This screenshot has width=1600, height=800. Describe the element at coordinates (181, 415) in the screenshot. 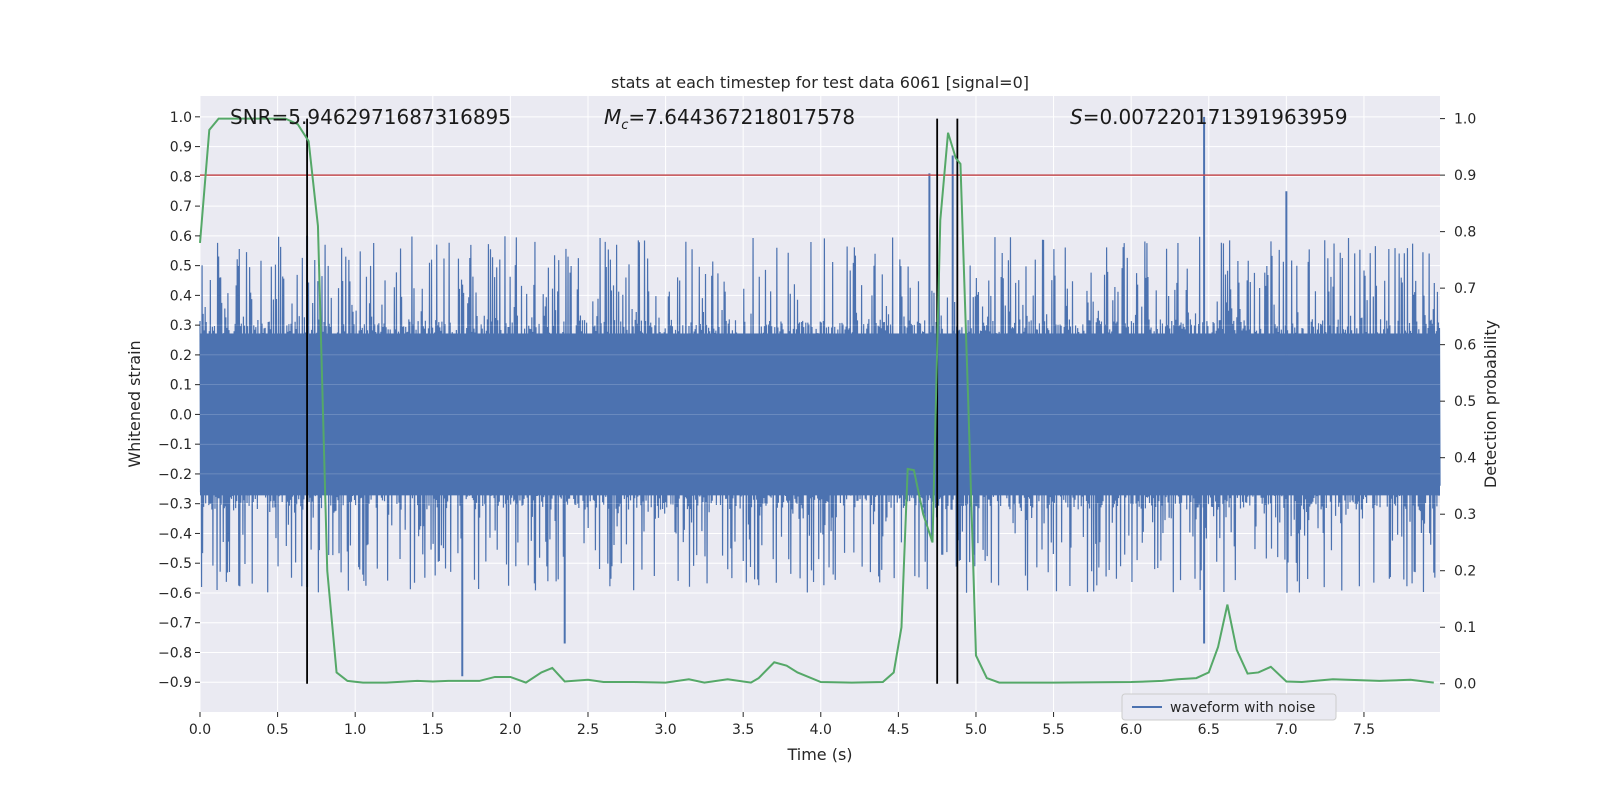

I see `y-left-tick-label-9: 0.0` at that location.